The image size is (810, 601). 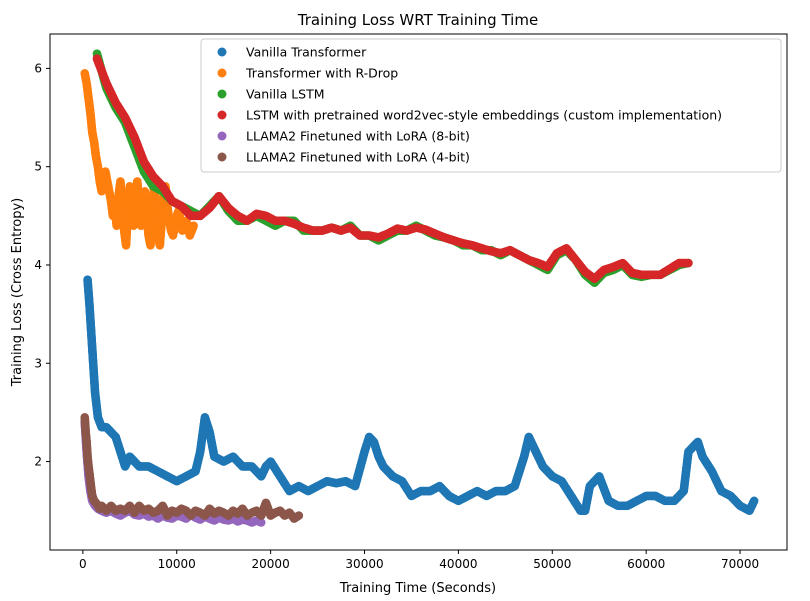 What do you see at coordinates (740, 564) in the screenshot?
I see `x-tick-label: 70000` at bounding box center [740, 564].